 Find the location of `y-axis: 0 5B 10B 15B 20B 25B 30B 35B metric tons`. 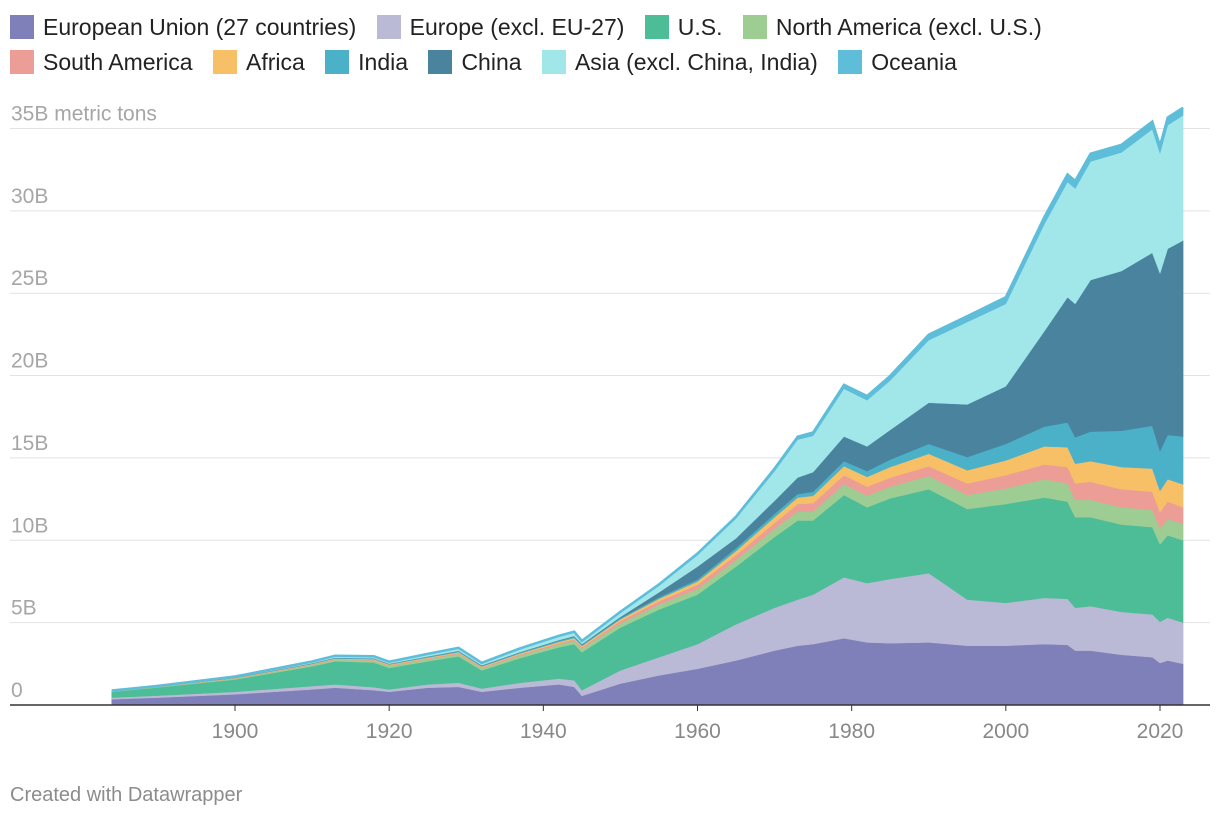

y-axis: 0 5B 10B 15B 20B 25B 30B 35B metric tons is located at coordinates (84, 402).